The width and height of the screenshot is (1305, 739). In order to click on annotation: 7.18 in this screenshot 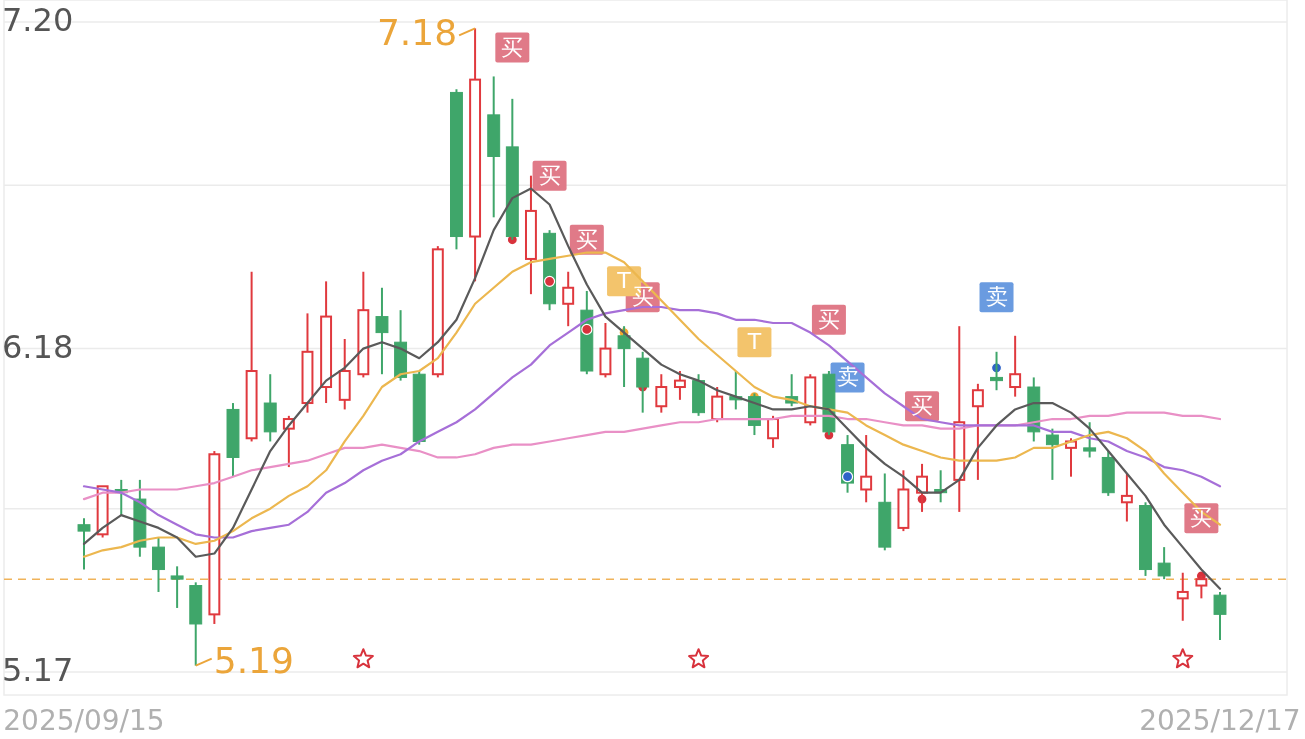, I will do `click(417, 33)`.